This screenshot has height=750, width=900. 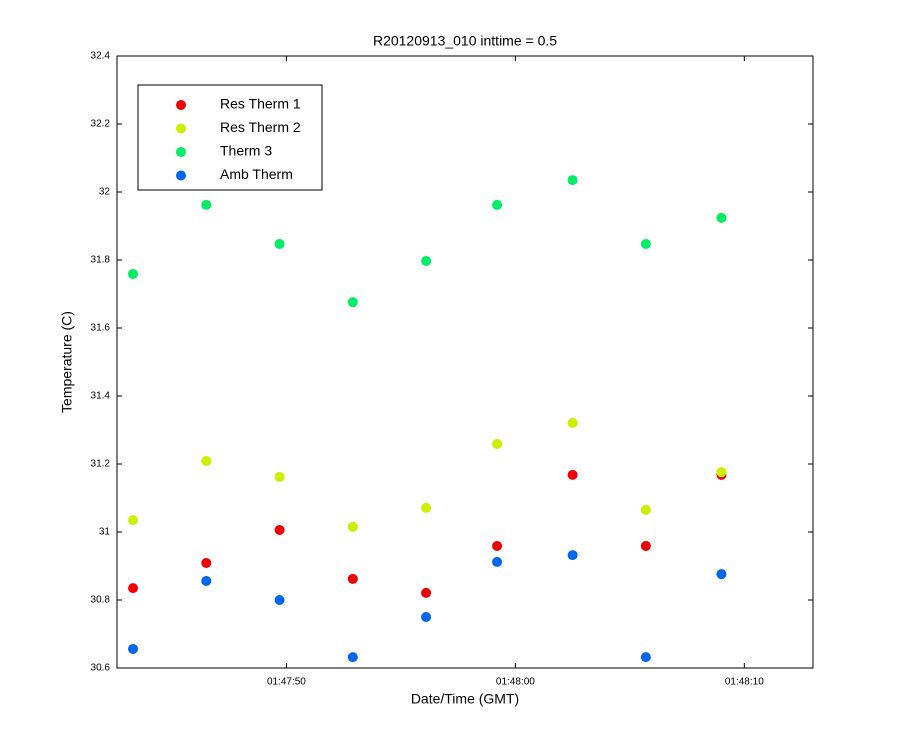 I want to click on y-tick-label: 30.8, so click(x=101, y=600).